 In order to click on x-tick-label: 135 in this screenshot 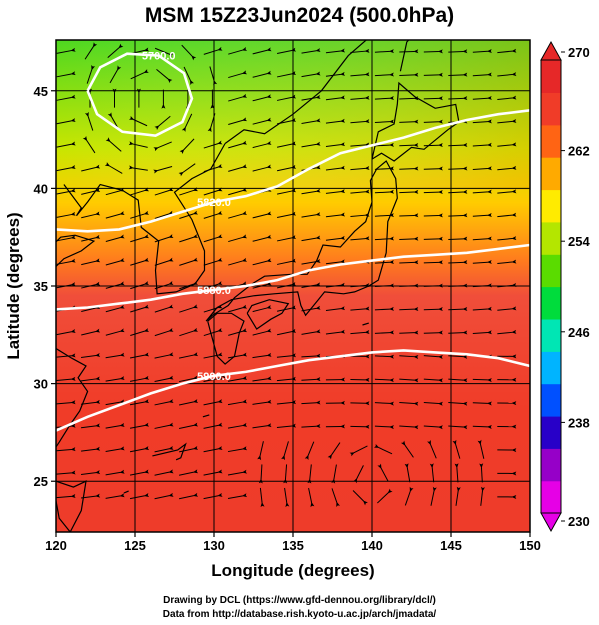, I will do `click(293, 545)`.